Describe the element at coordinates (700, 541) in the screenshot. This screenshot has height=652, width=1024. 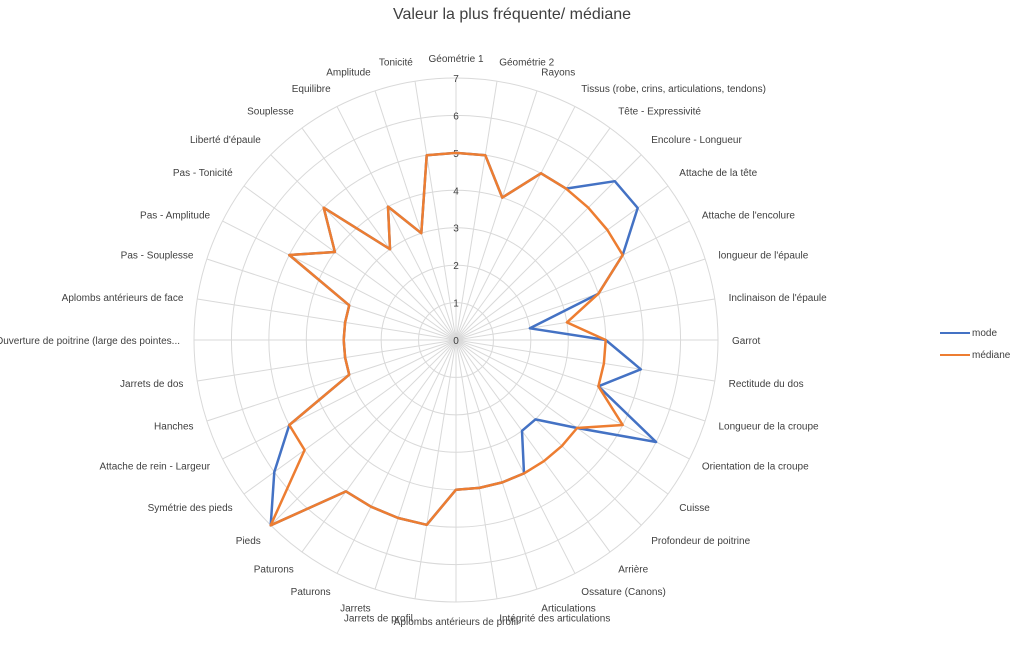
I see `category-label: Profondeur de poitrine` at that location.